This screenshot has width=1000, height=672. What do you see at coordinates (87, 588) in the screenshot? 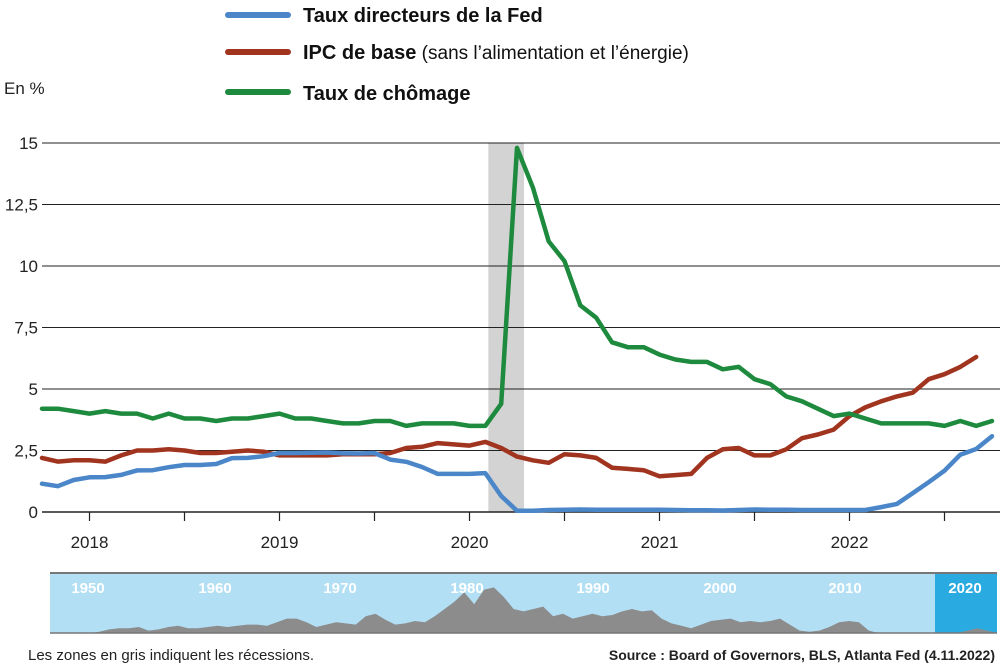
I see `overview-decade-label: 1950` at bounding box center [87, 588].